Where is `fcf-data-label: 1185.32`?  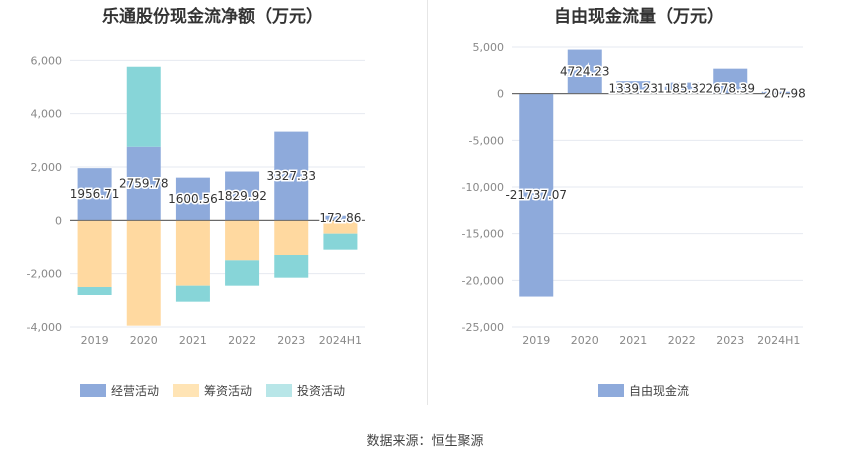 fcf-data-label: 1185.32 is located at coordinates (682, 89).